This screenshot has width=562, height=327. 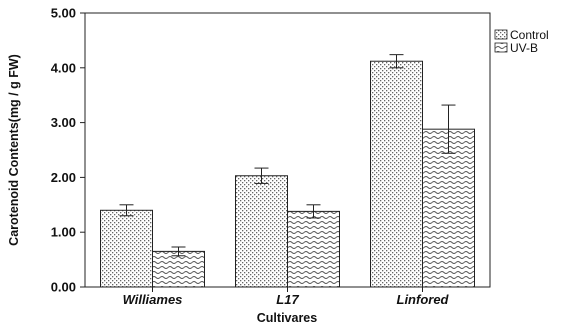 What do you see at coordinates (314, 249) in the screenshot?
I see `bar-uv-b-l17` at bounding box center [314, 249].